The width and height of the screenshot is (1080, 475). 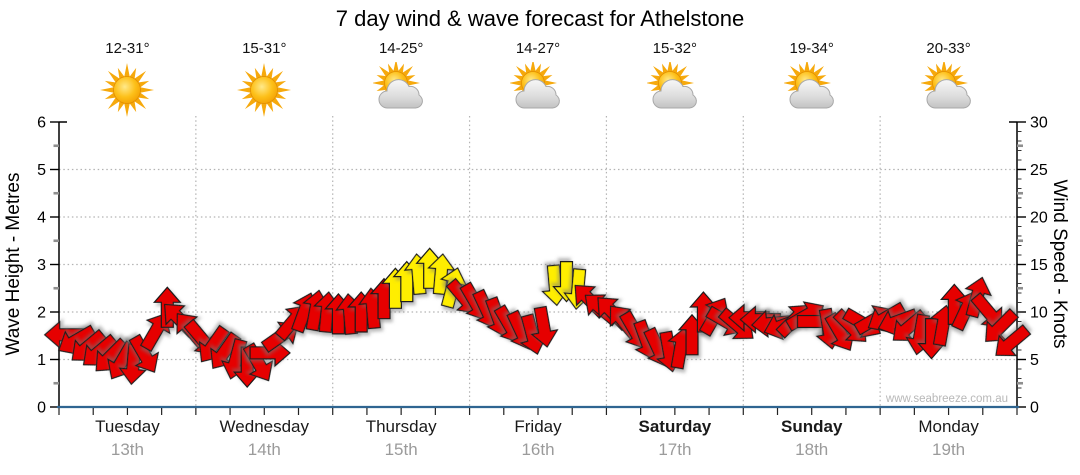 I want to click on day-name-label: Thursday, so click(x=401, y=426).